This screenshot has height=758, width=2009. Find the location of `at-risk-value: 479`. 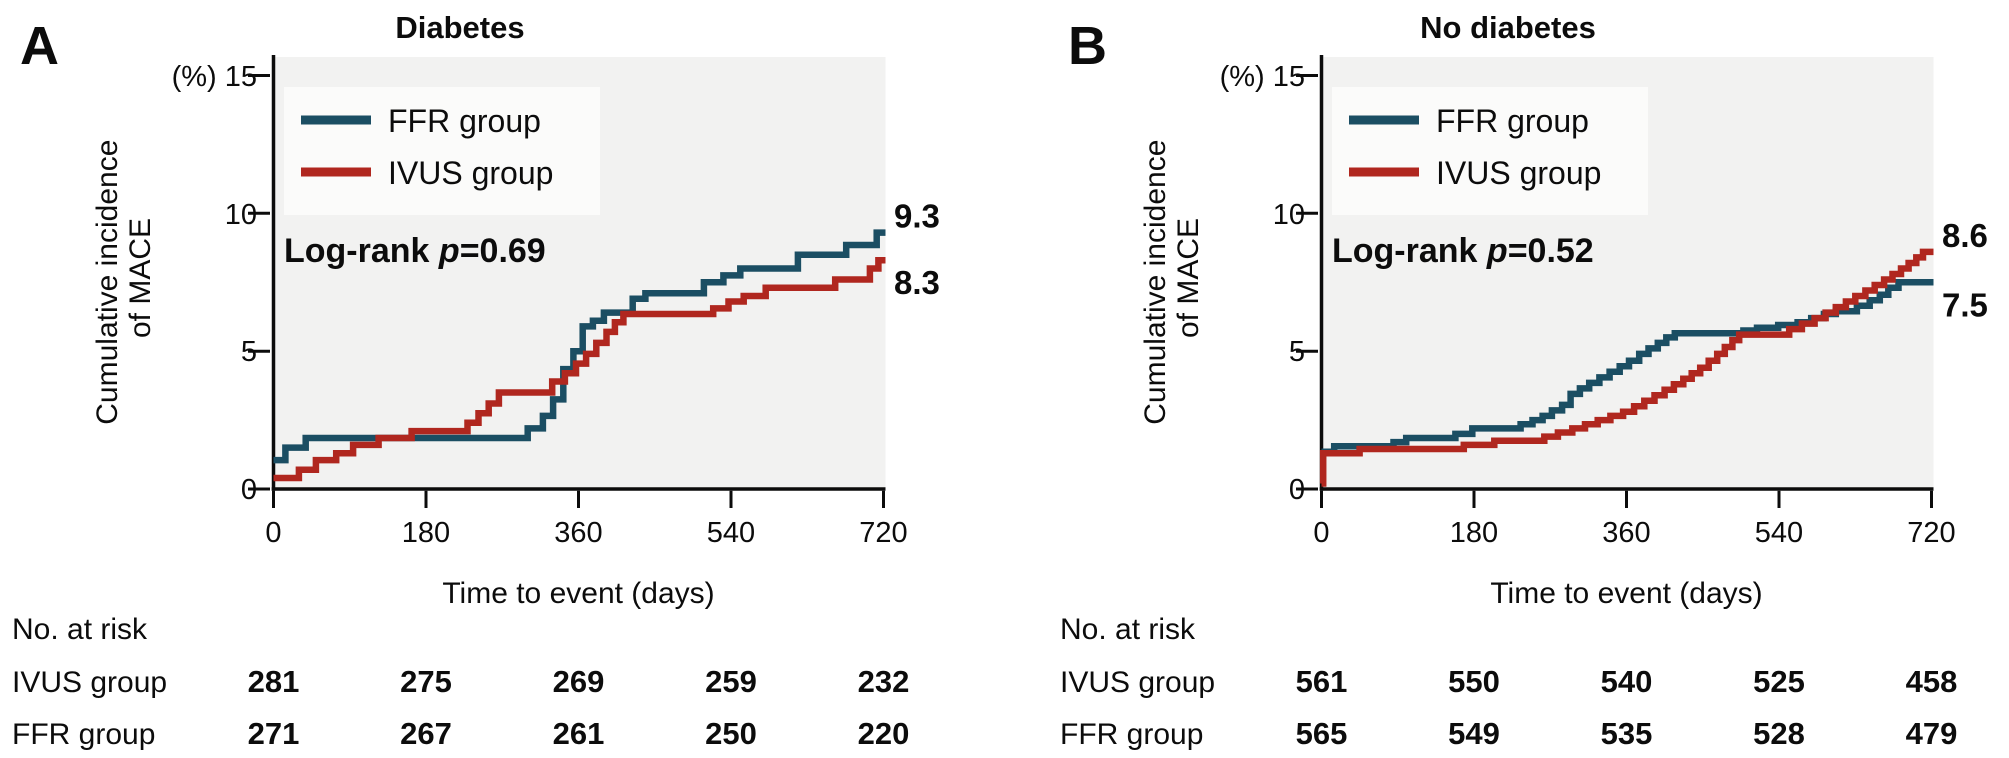

at-risk-value: 479 is located at coordinates (1932, 733).